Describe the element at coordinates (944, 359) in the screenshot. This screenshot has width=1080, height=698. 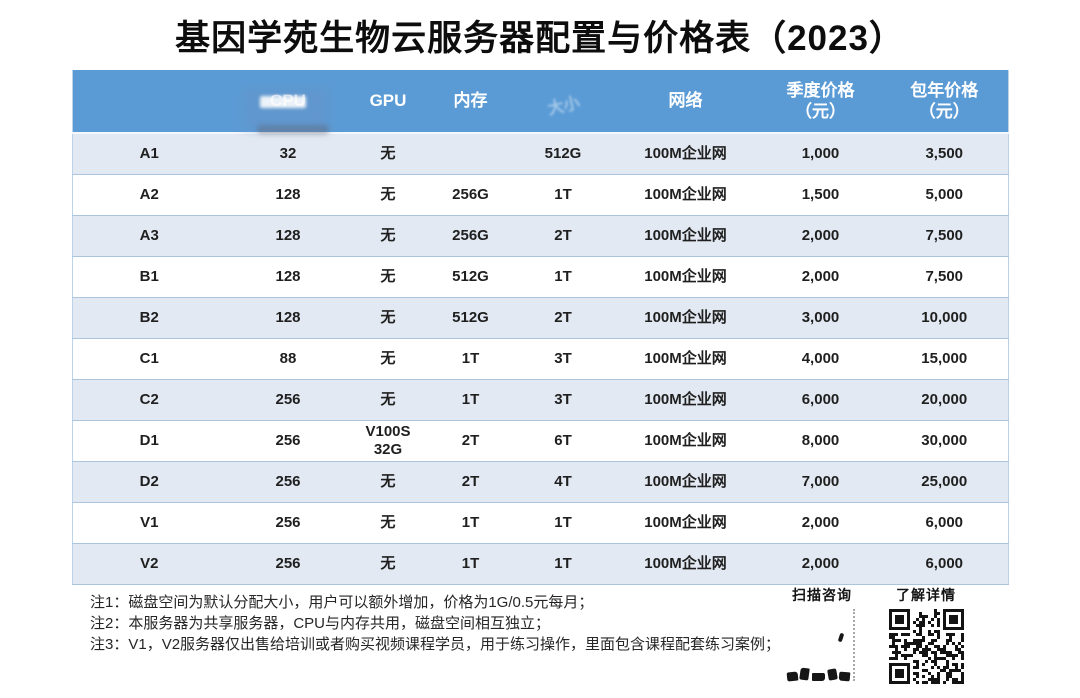
I see `yearly-price-cell: 15,000` at that location.